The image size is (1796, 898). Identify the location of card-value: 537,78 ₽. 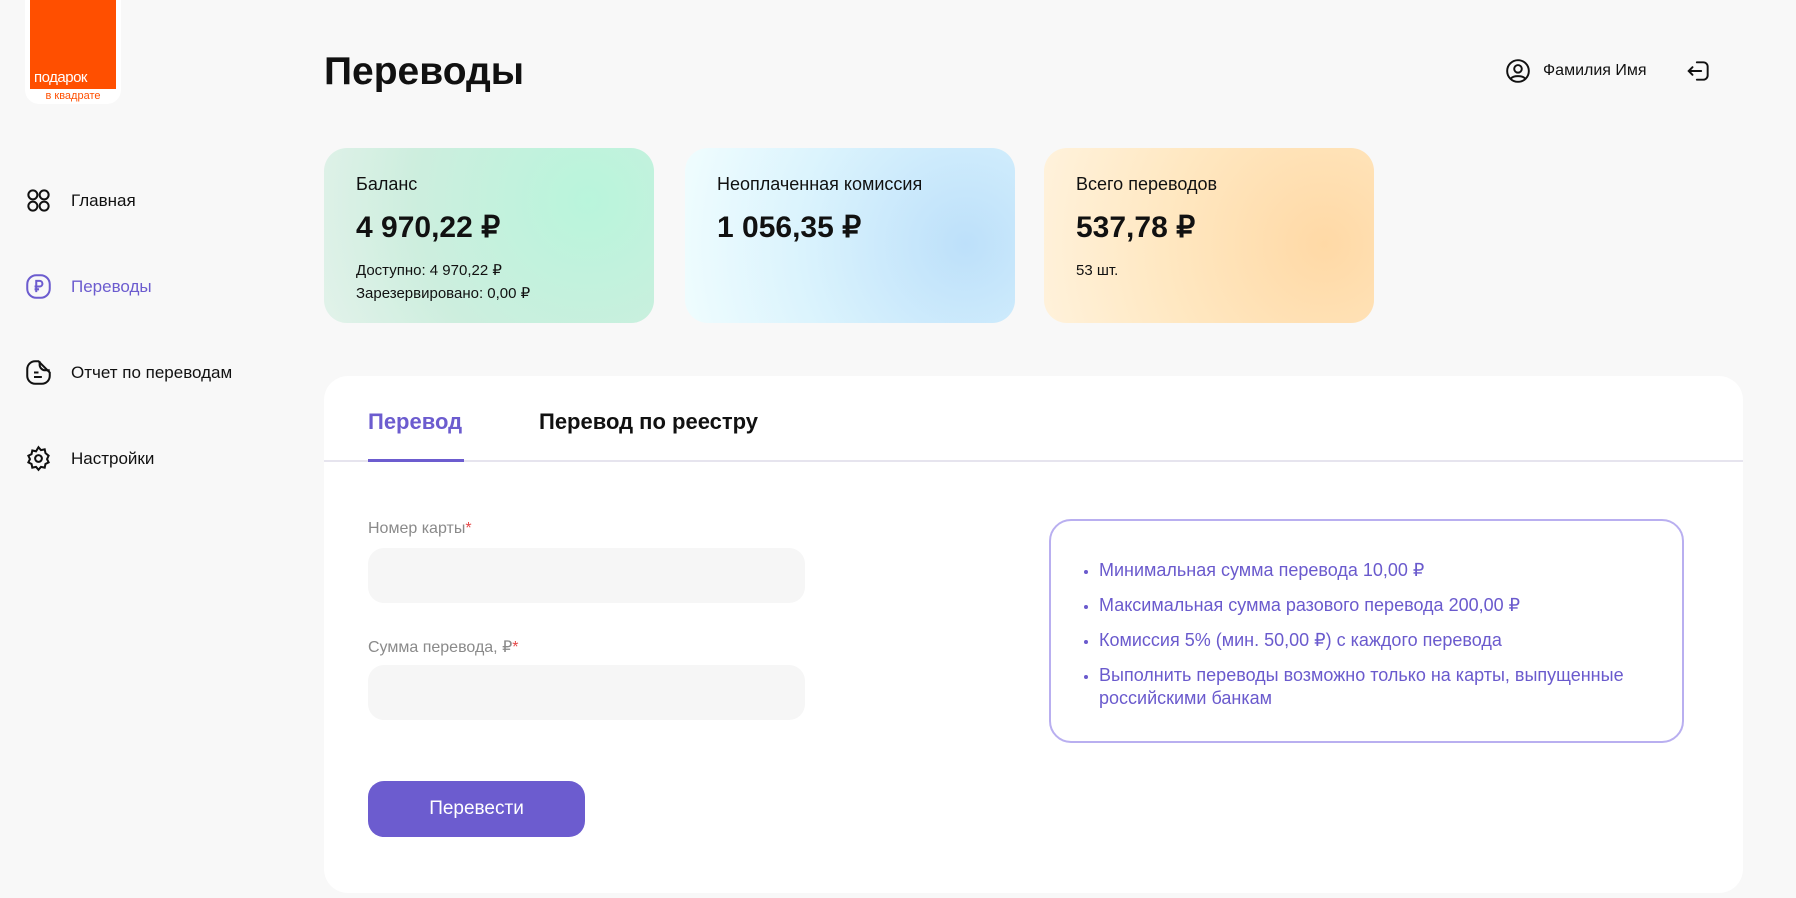
(1136, 227).